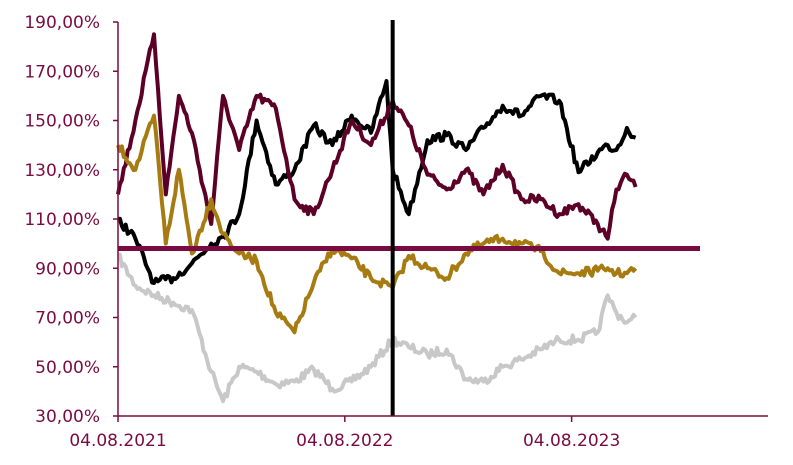  Describe the element at coordinates (117, 441) in the screenshot. I see `x-tick-label: 04.08.2021` at that location.